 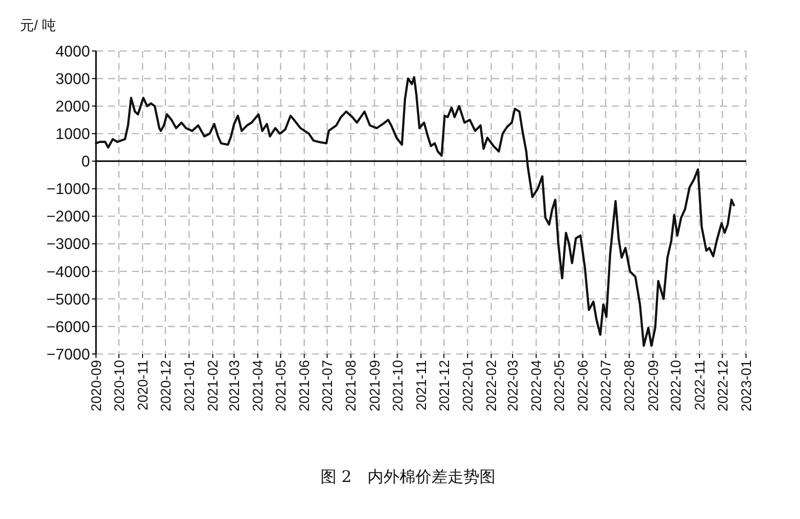 What do you see at coordinates (722, 386) in the screenshot?
I see `x-tick-label: 2022-12` at bounding box center [722, 386].